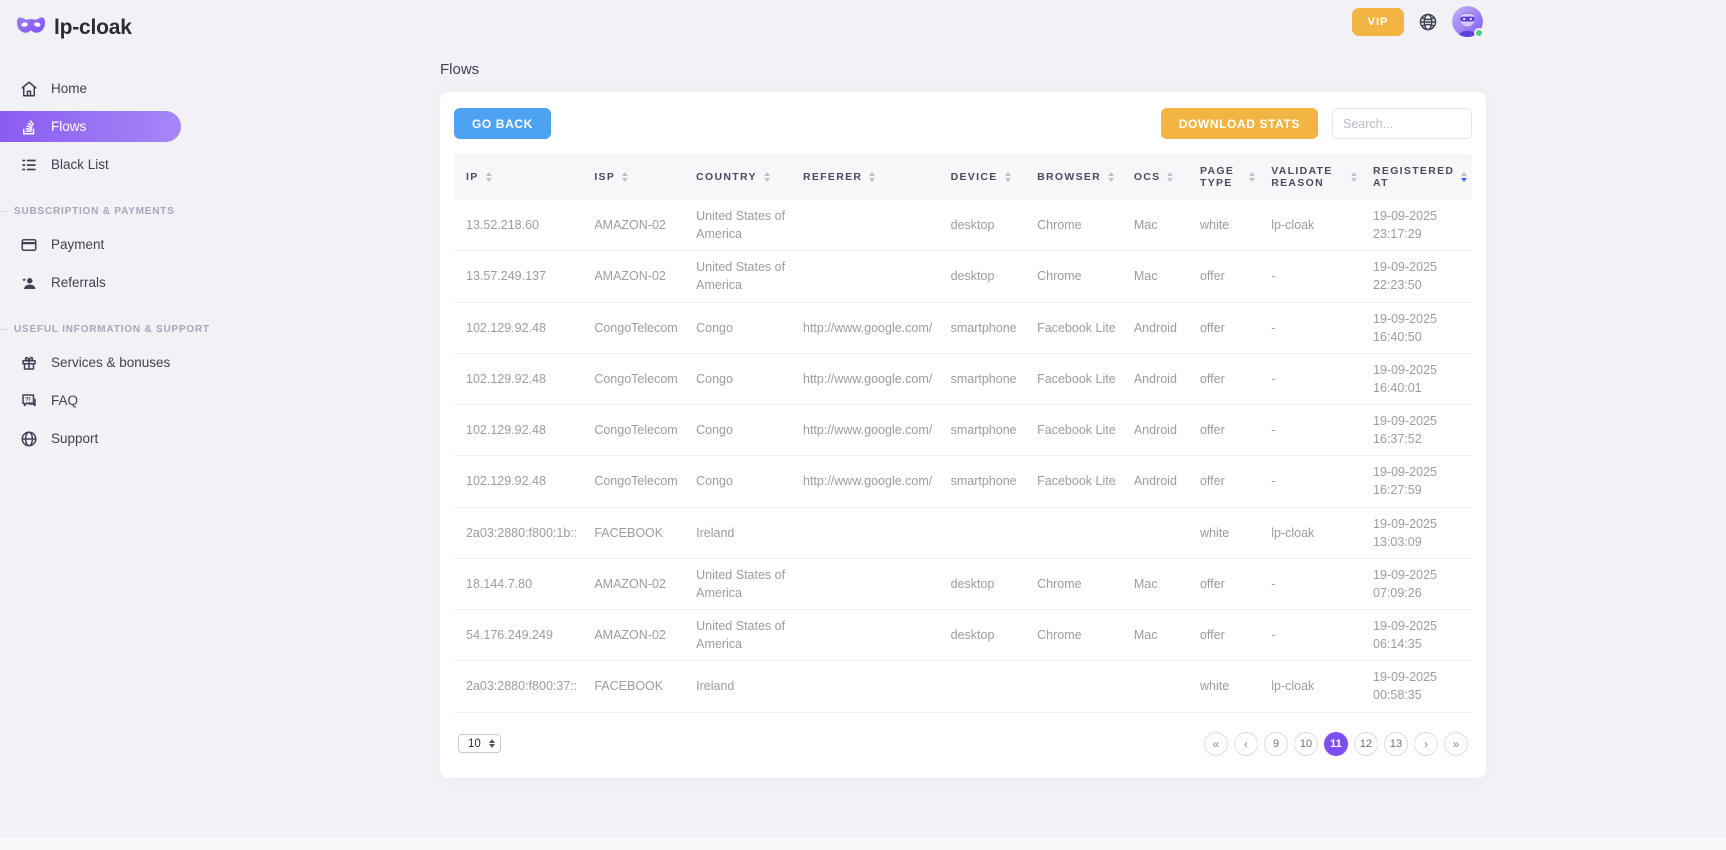 The width and height of the screenshot is (1726, 850). Describe the element at coordinates (69, 126) in the screenshot. I see `sidebar-item-label: Flows` at that location.